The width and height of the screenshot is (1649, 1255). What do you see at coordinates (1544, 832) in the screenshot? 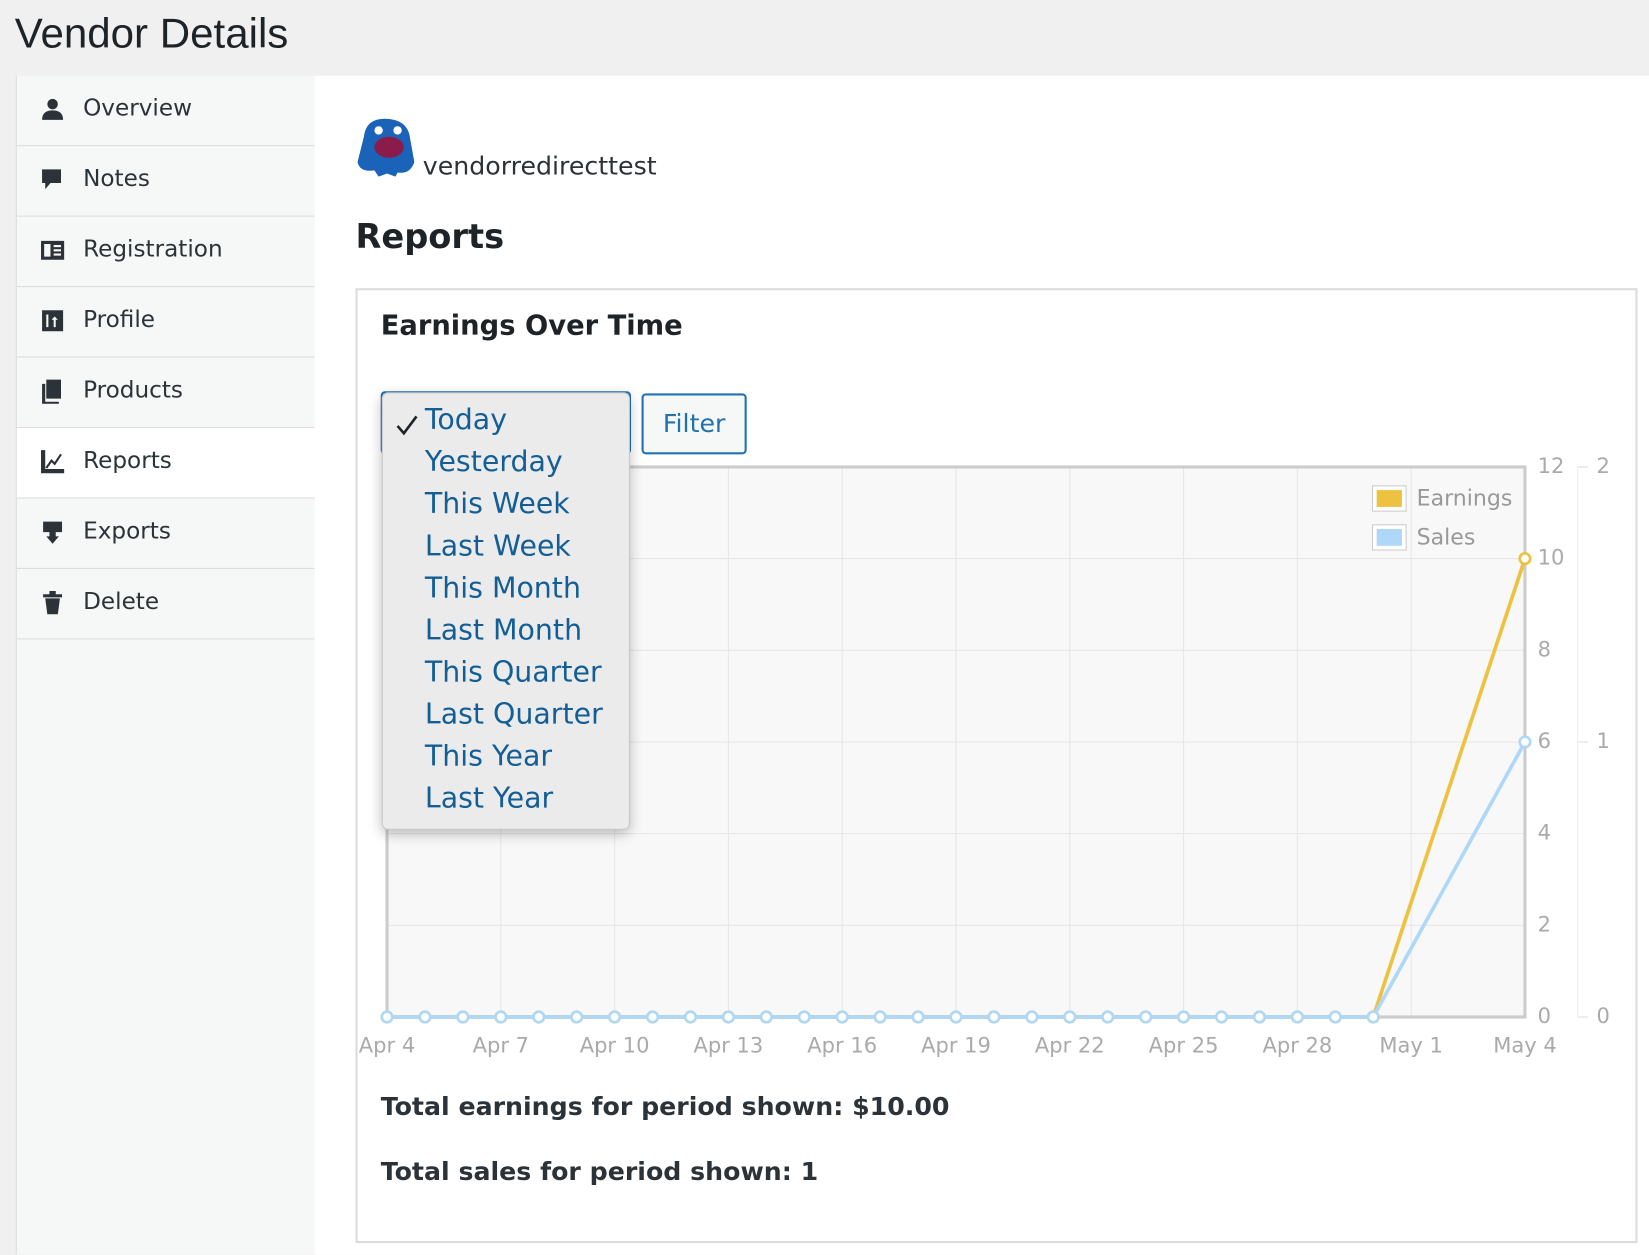
I see `y-tick-label: 4` at bounding box center [1544, 832].